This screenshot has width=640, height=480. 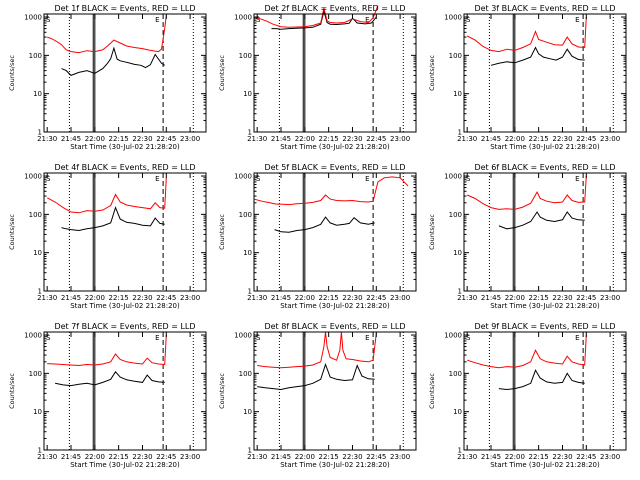 I want to click on chart-9-xlabel: Start Time (30-Jul-02 21:28:20), so click(x=545, y=465).